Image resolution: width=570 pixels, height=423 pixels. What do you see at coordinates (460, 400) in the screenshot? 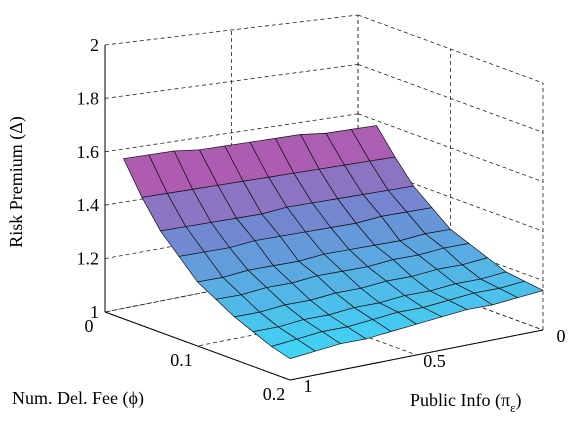
I see `x-axis-label-text: Public Info (π` at bounding box center [460, 400].